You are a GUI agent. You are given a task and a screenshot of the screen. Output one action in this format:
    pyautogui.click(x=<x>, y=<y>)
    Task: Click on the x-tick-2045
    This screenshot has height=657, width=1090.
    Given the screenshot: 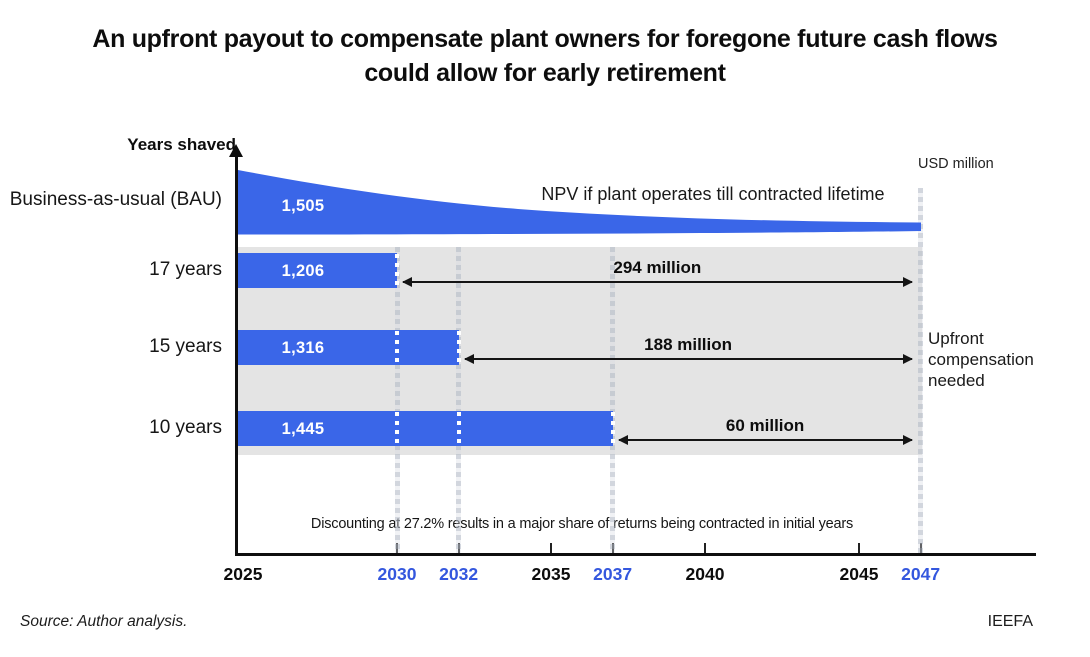 What is the action you would take?
    pyautogui.click(x=859, y=548)
    